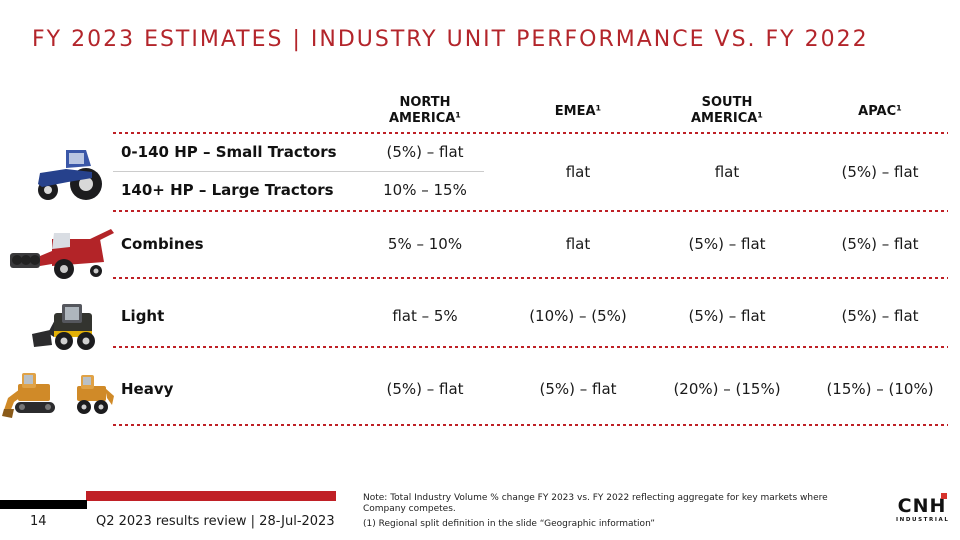 Image resolution: width=960 pixels, height=540 pixels. Describe the element at coordinates (880, 316) in the screenshot. I see `cell-light-apac: (5%) – flat` at that location.